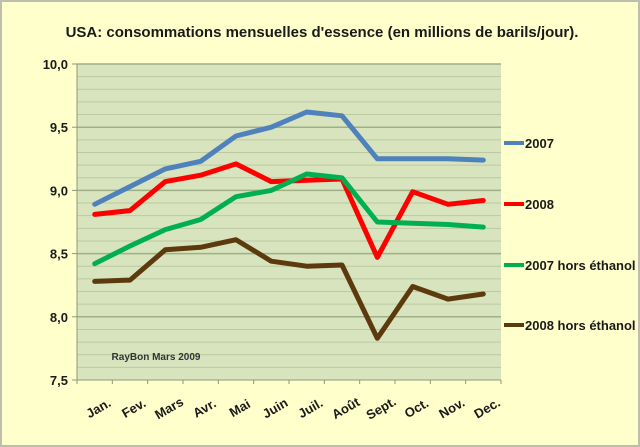  I want to click on legend-label: 2007 hors éthanol, so click(580, 265).